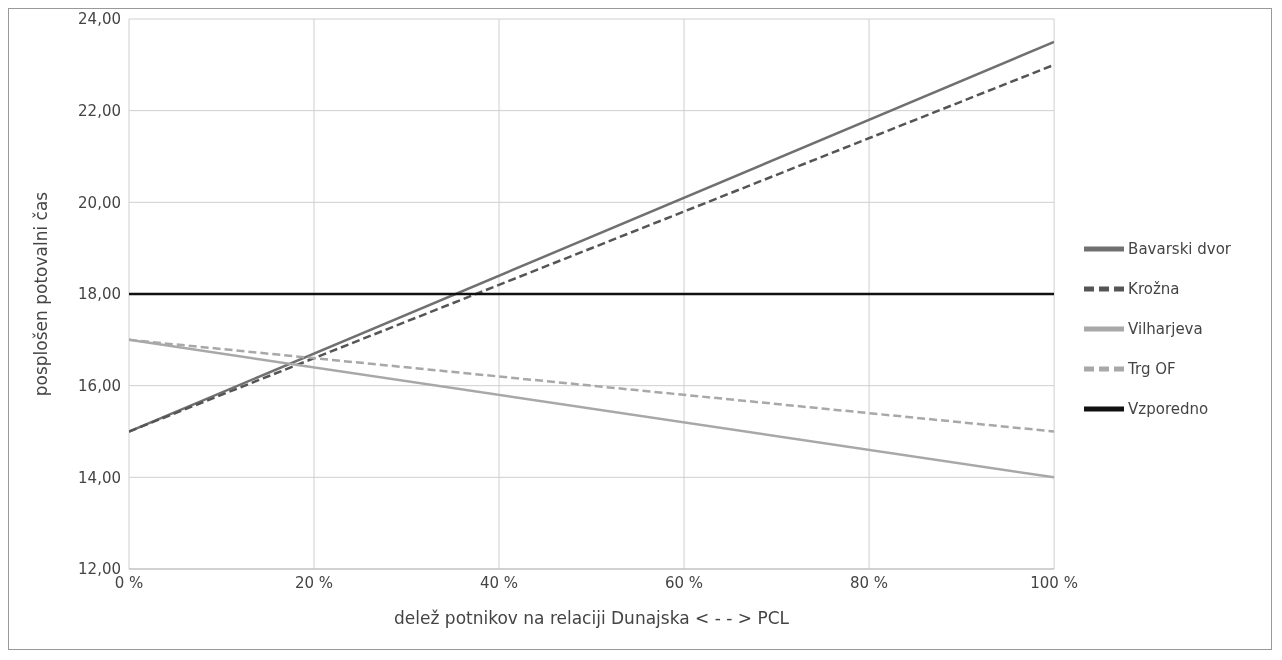 The image size is (1282, 660). Describe the element at coordinates (1152, 368) in the screenshot. I see `legend-label: Trg OF` at that location.